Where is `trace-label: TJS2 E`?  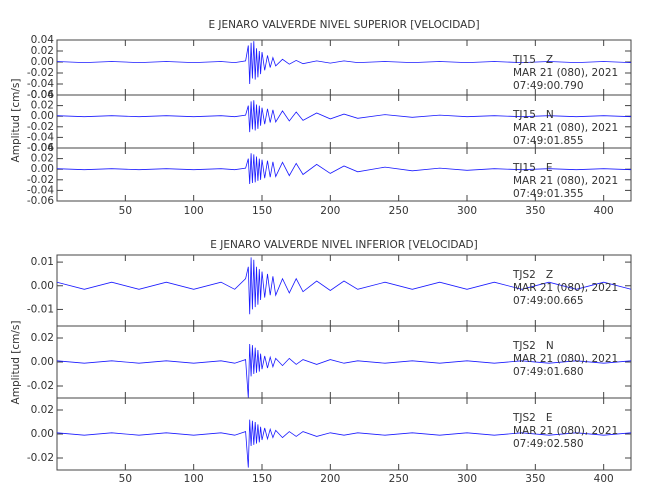
trace-label: TJS2 E is located at coordinates (532, 418).